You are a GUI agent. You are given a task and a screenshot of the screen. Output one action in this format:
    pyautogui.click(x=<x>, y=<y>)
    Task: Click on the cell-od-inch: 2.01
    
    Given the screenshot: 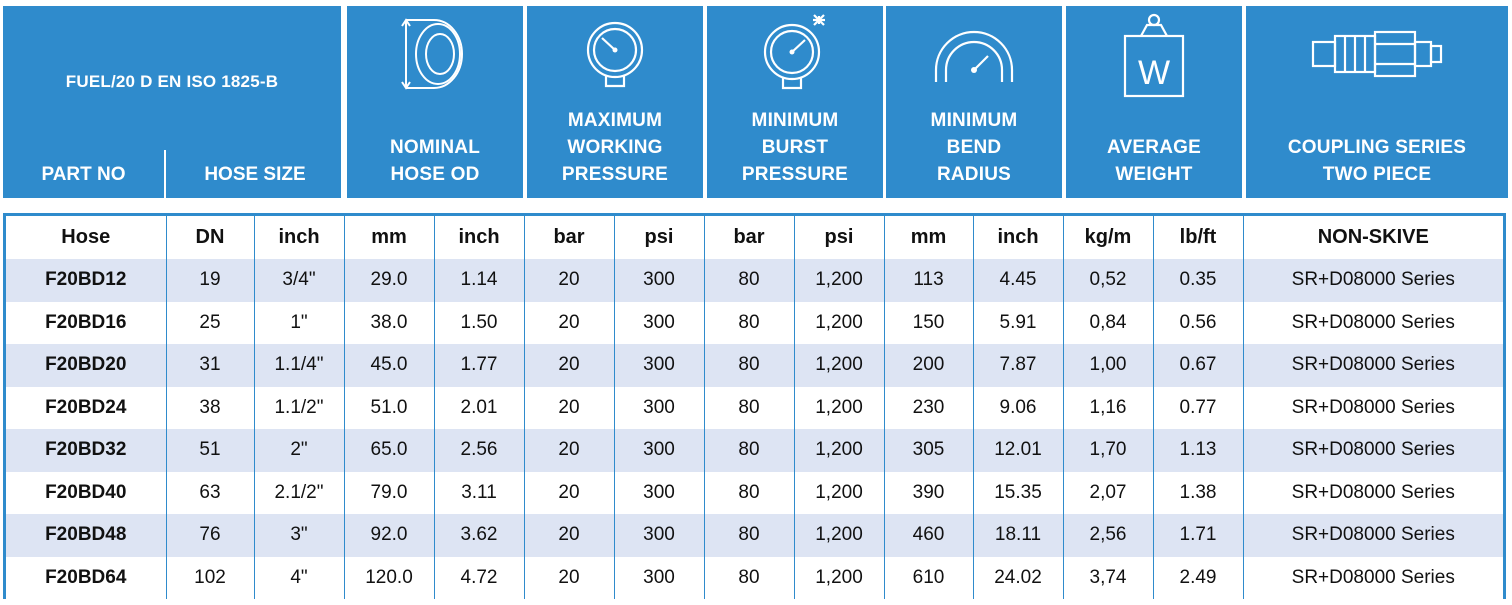 What is the action you would take?
    pyautogui.click(x=479, y=407)
    